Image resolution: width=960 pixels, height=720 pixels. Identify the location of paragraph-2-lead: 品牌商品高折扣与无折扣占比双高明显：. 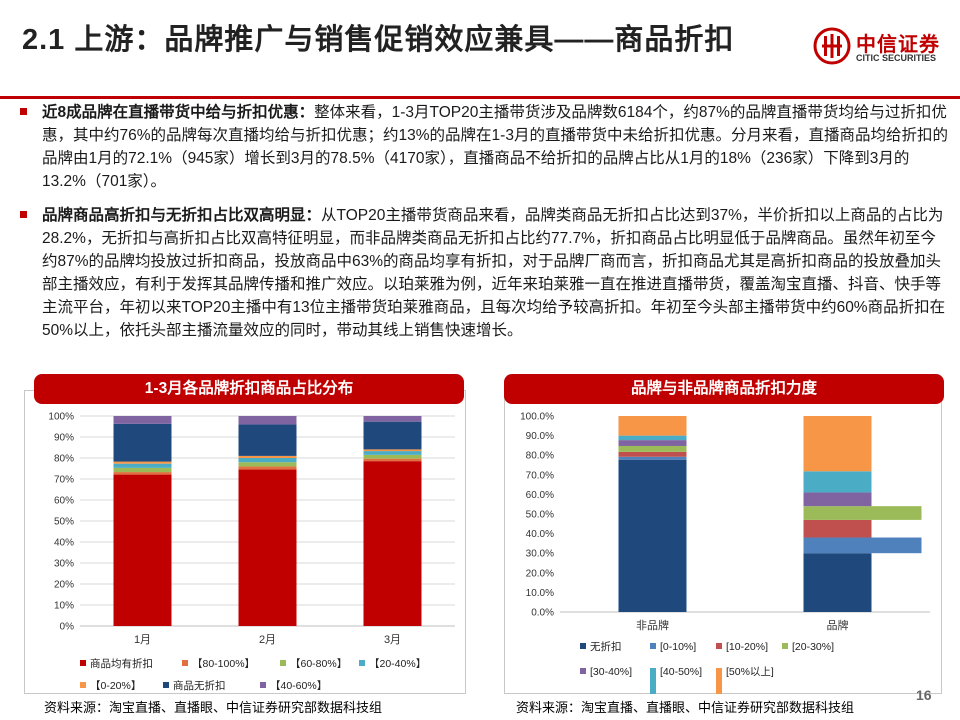
(182, 215).